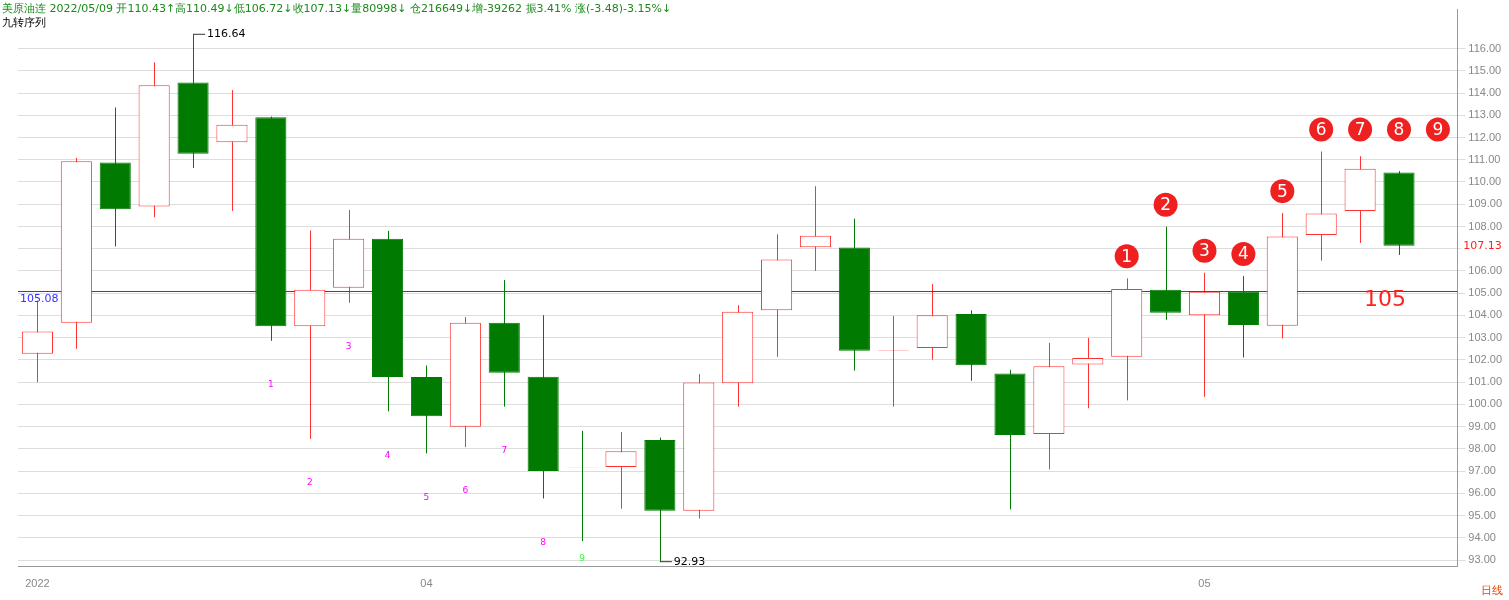 This screenshot has width=1509, height=600. Describe the element at coordinates (1485, 225) in the screenshot. I see `y-tick-label: 108.00` at that location.